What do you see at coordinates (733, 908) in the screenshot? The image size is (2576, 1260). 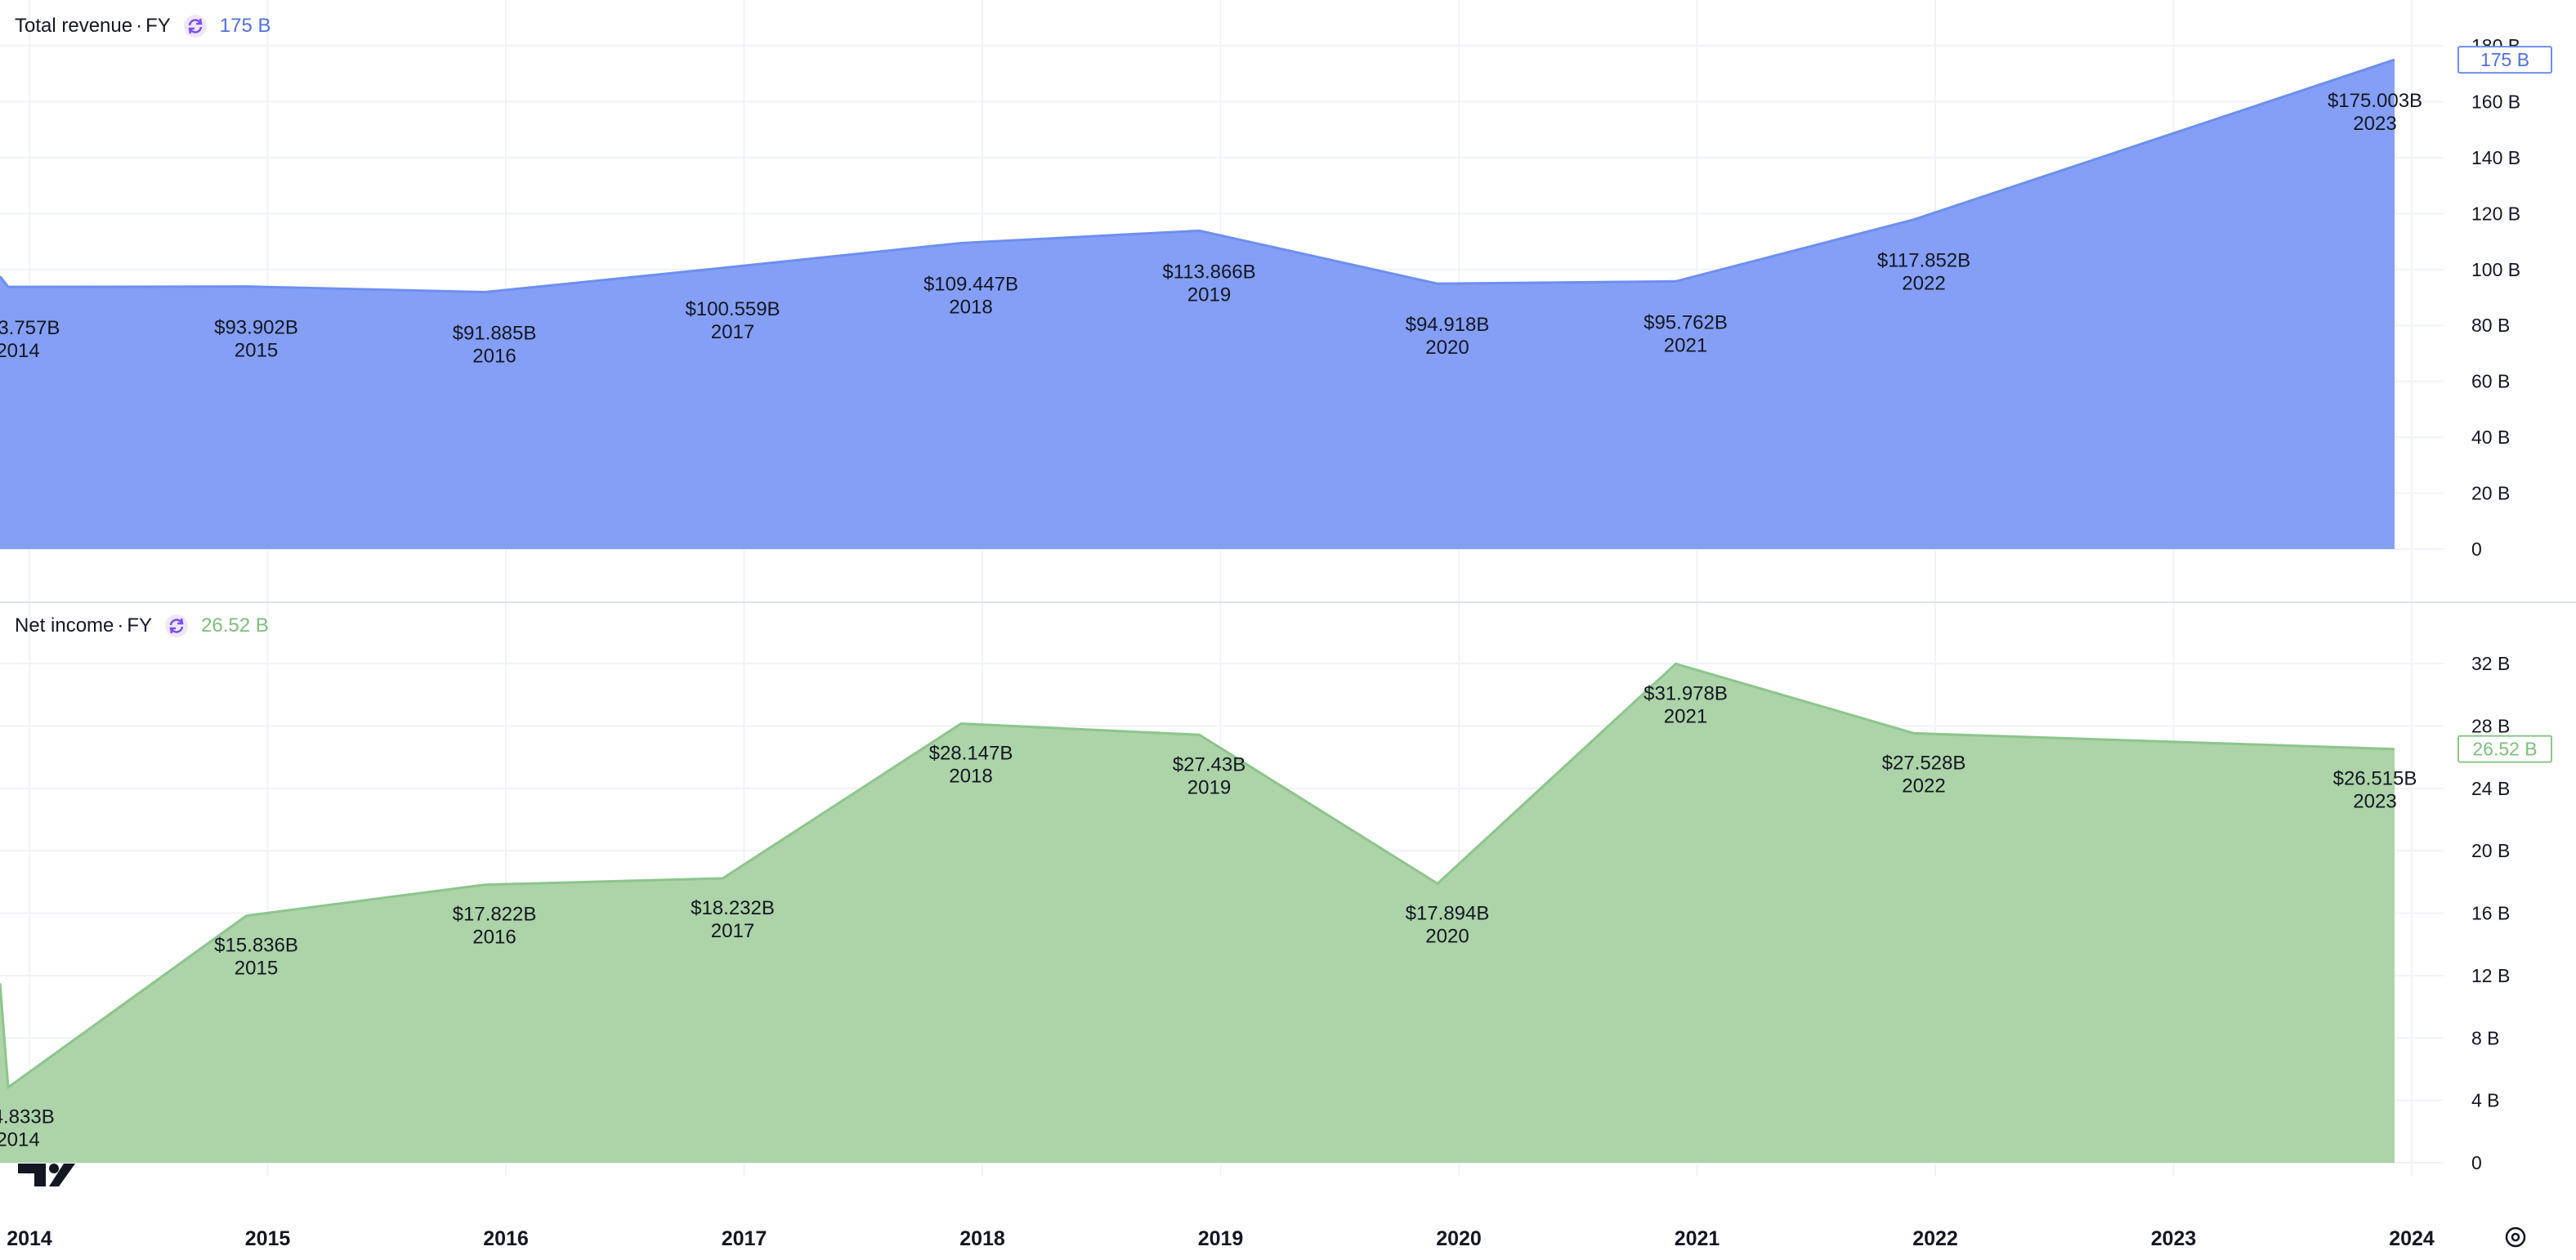 I see `data-label-value: $18.232B` at bounding box center [733, 908].